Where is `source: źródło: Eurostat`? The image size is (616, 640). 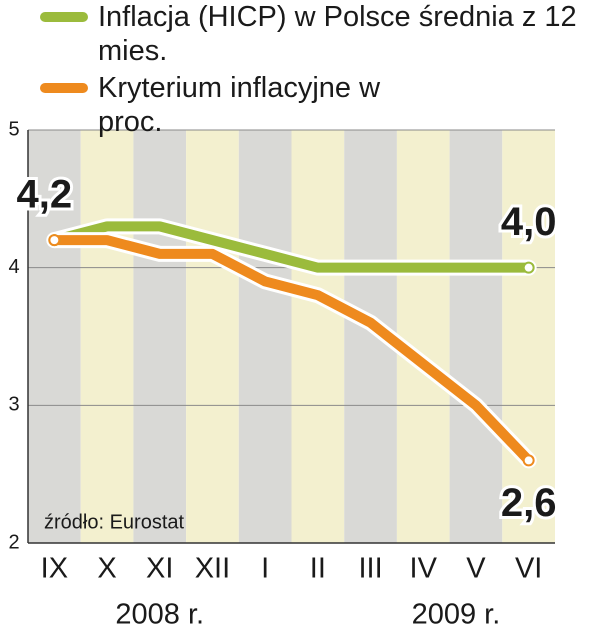 source: źródło: Eurostat is located at coordinates (114, 522).